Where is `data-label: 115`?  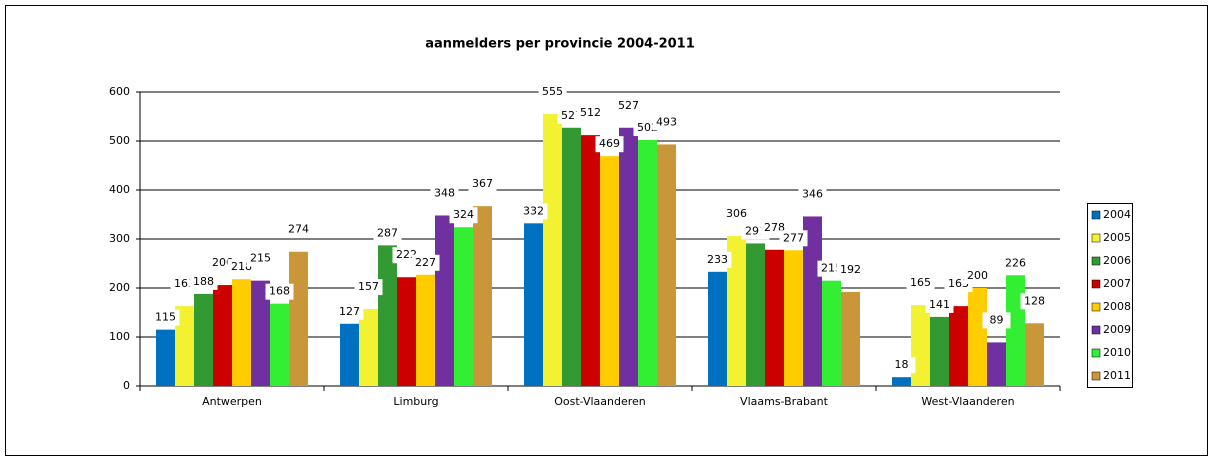
data-label: 115 is located at coordinates (165, 317).